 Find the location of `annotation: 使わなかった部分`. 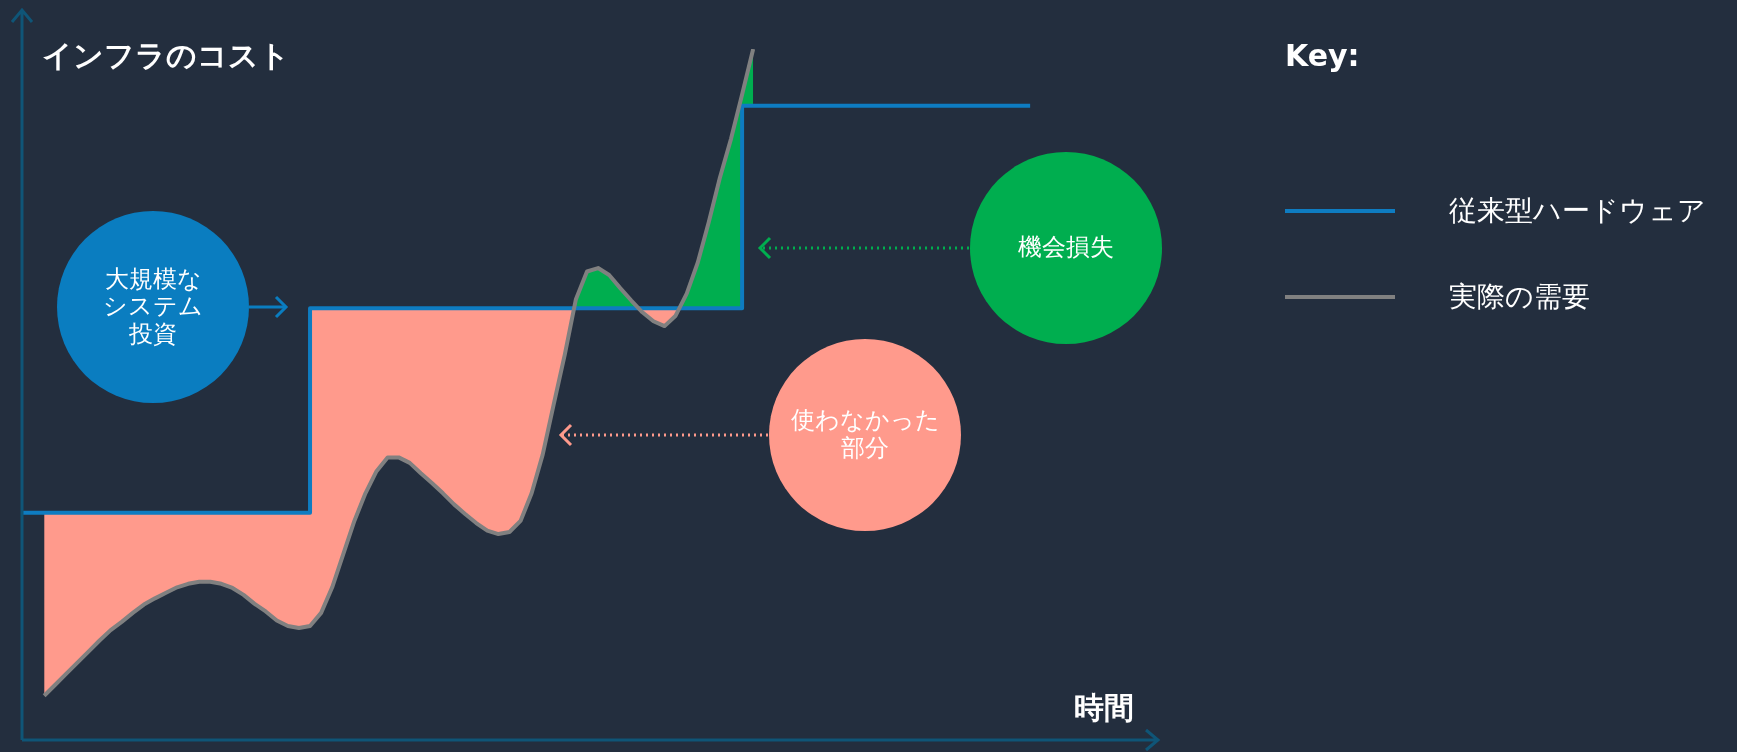

annotation: 使わなかった部分 is located at coordinates (865, 434).